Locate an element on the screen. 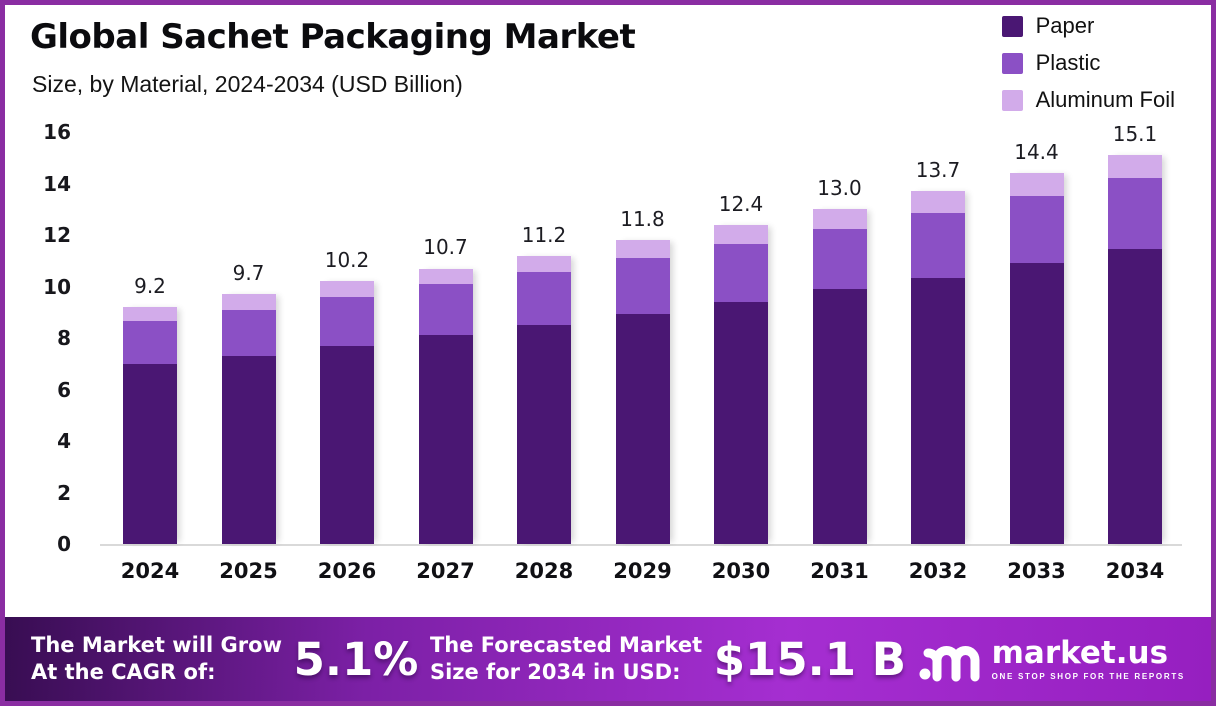 This screenshot has height=706, width=1216. bar-2030 is located at coordinates (741, 384).